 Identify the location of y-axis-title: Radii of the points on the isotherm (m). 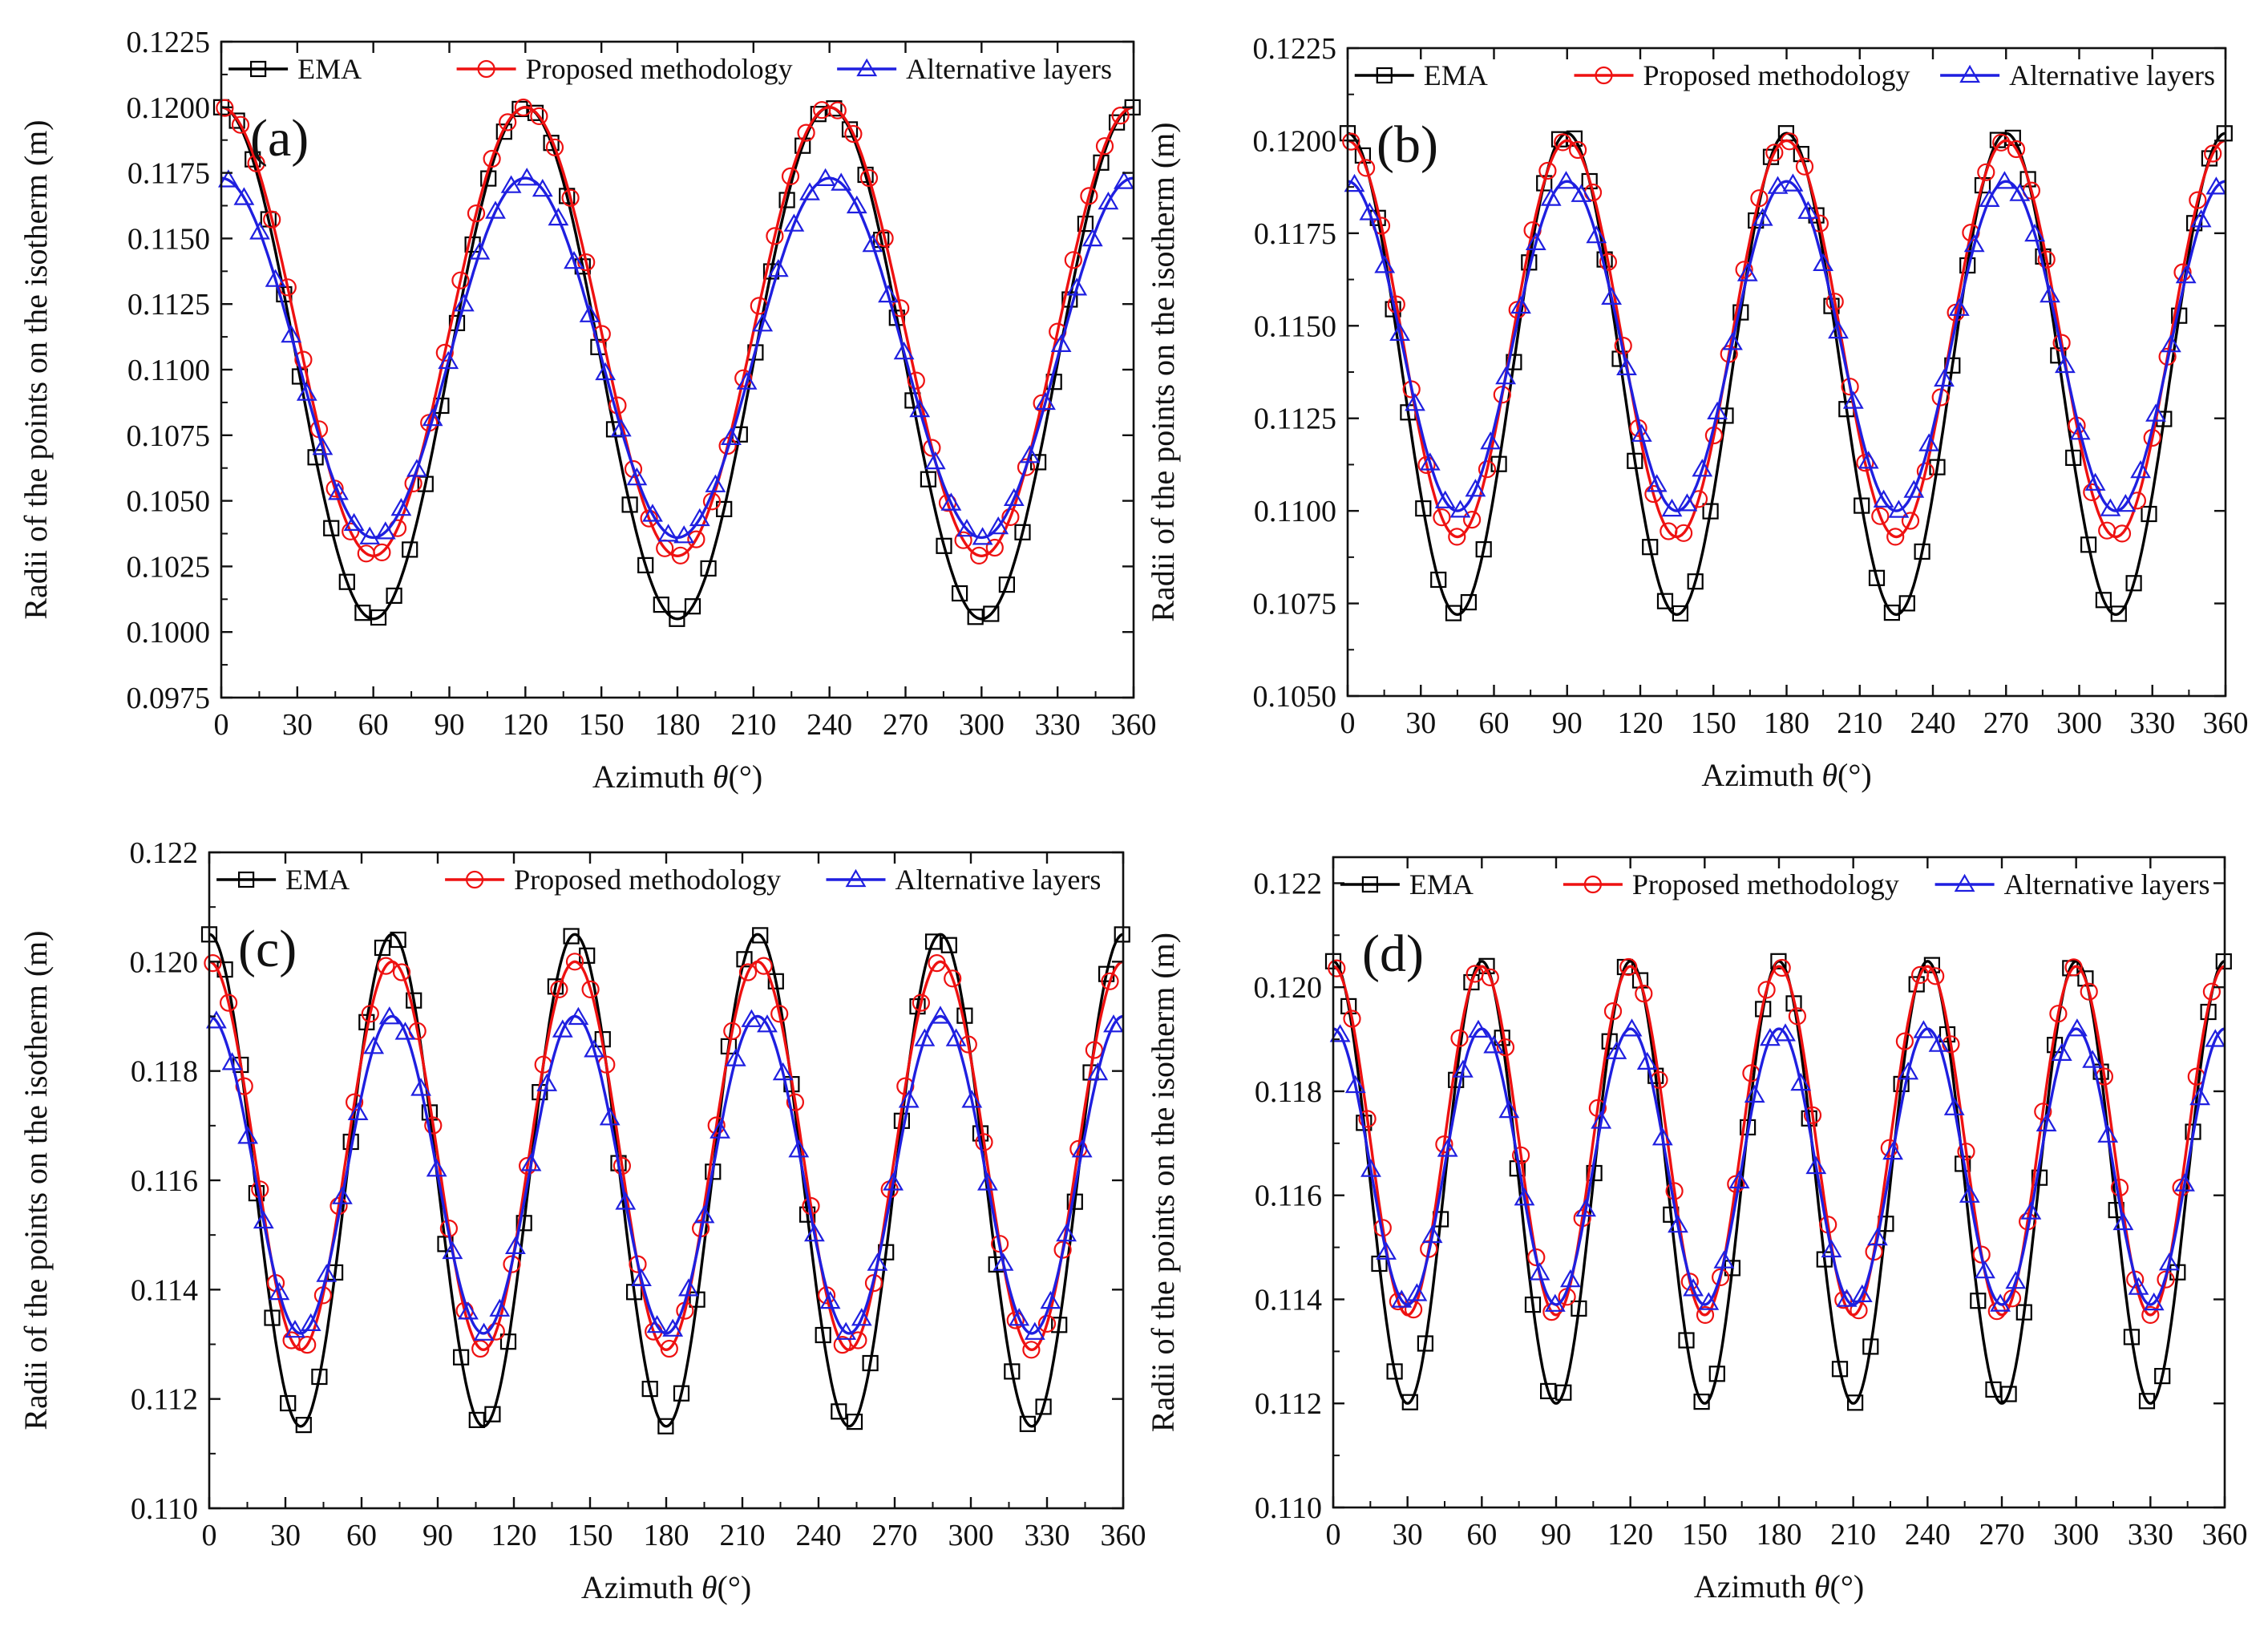
(1163, 1182).